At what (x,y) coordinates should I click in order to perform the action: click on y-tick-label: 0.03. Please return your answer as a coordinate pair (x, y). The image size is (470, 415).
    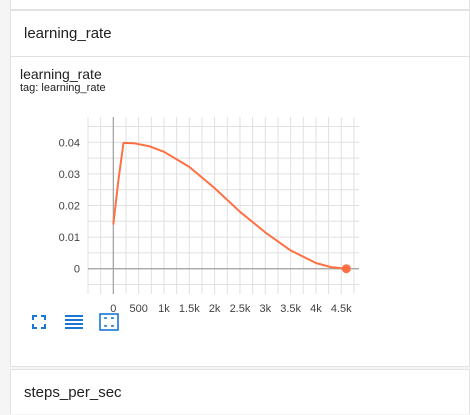
    Looking at the image, I should click on (69, 175).